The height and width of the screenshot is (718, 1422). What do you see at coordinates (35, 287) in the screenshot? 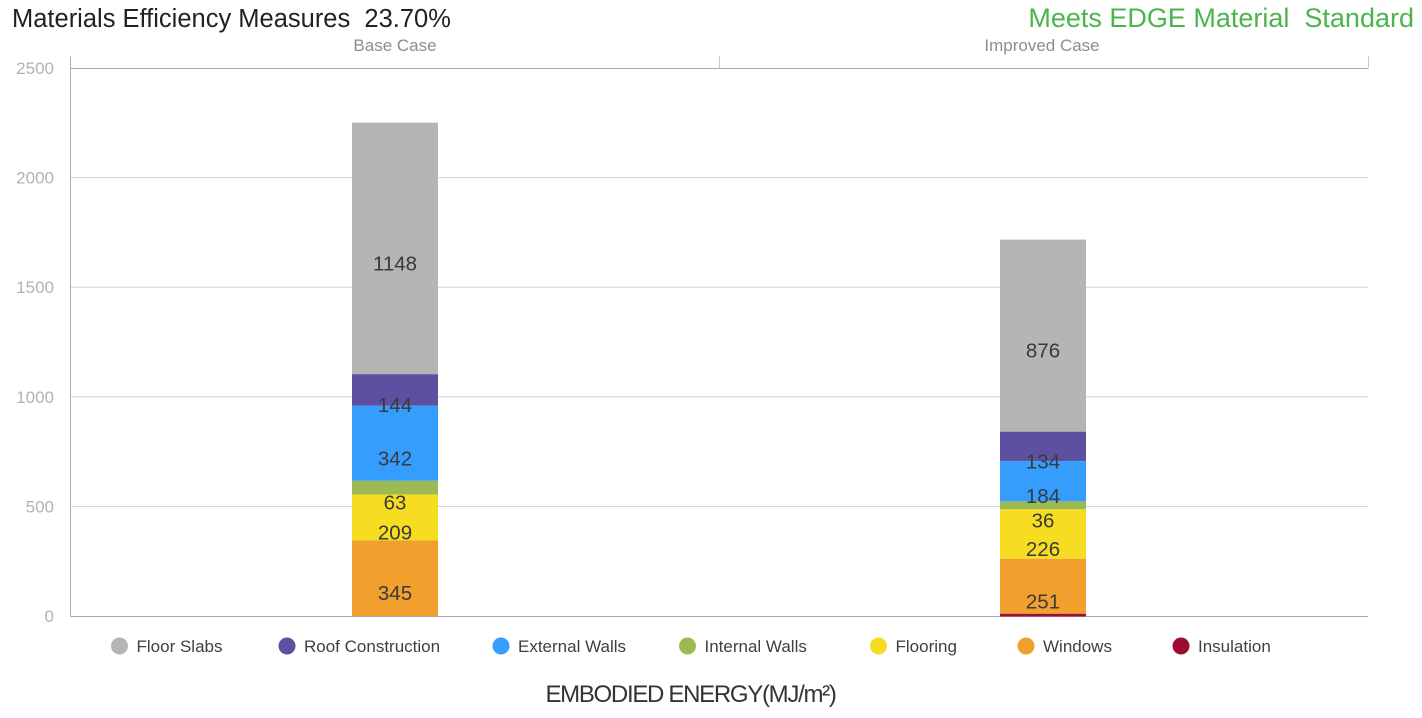
I see `svg-text: 1500` at bounding box center [35, 287].